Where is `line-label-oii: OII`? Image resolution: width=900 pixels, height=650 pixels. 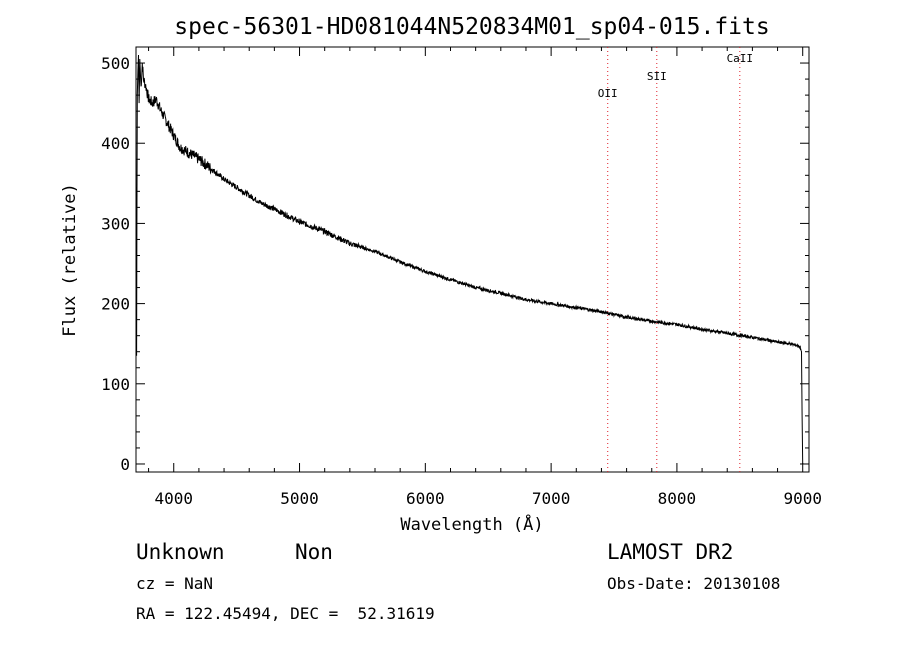
line-label-oii: OII is located at coordinates (608, 93).